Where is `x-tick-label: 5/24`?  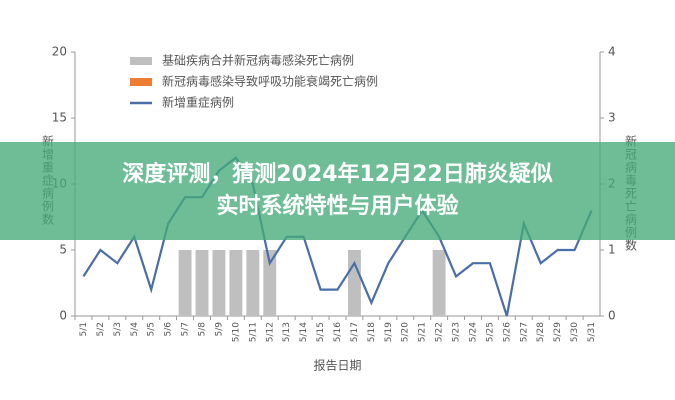 x-tick-label: 5/24 is located at coordinates (473, 332).